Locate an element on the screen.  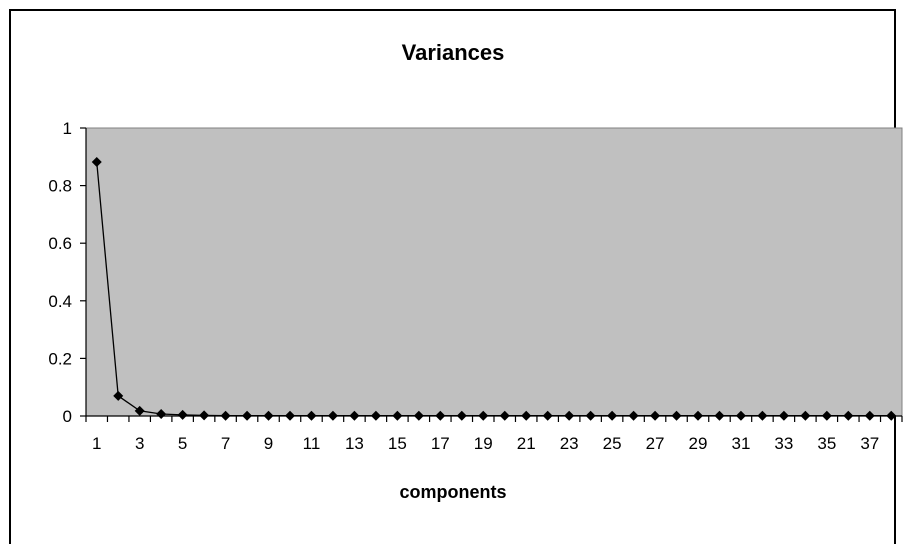
x-tick-label: 1 is located at coordinates (96, 443).